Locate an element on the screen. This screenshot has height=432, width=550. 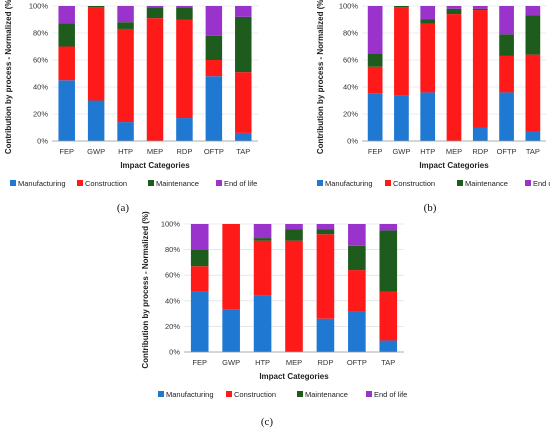
y-tick-label: 40% is located at coordinates (172, 300).